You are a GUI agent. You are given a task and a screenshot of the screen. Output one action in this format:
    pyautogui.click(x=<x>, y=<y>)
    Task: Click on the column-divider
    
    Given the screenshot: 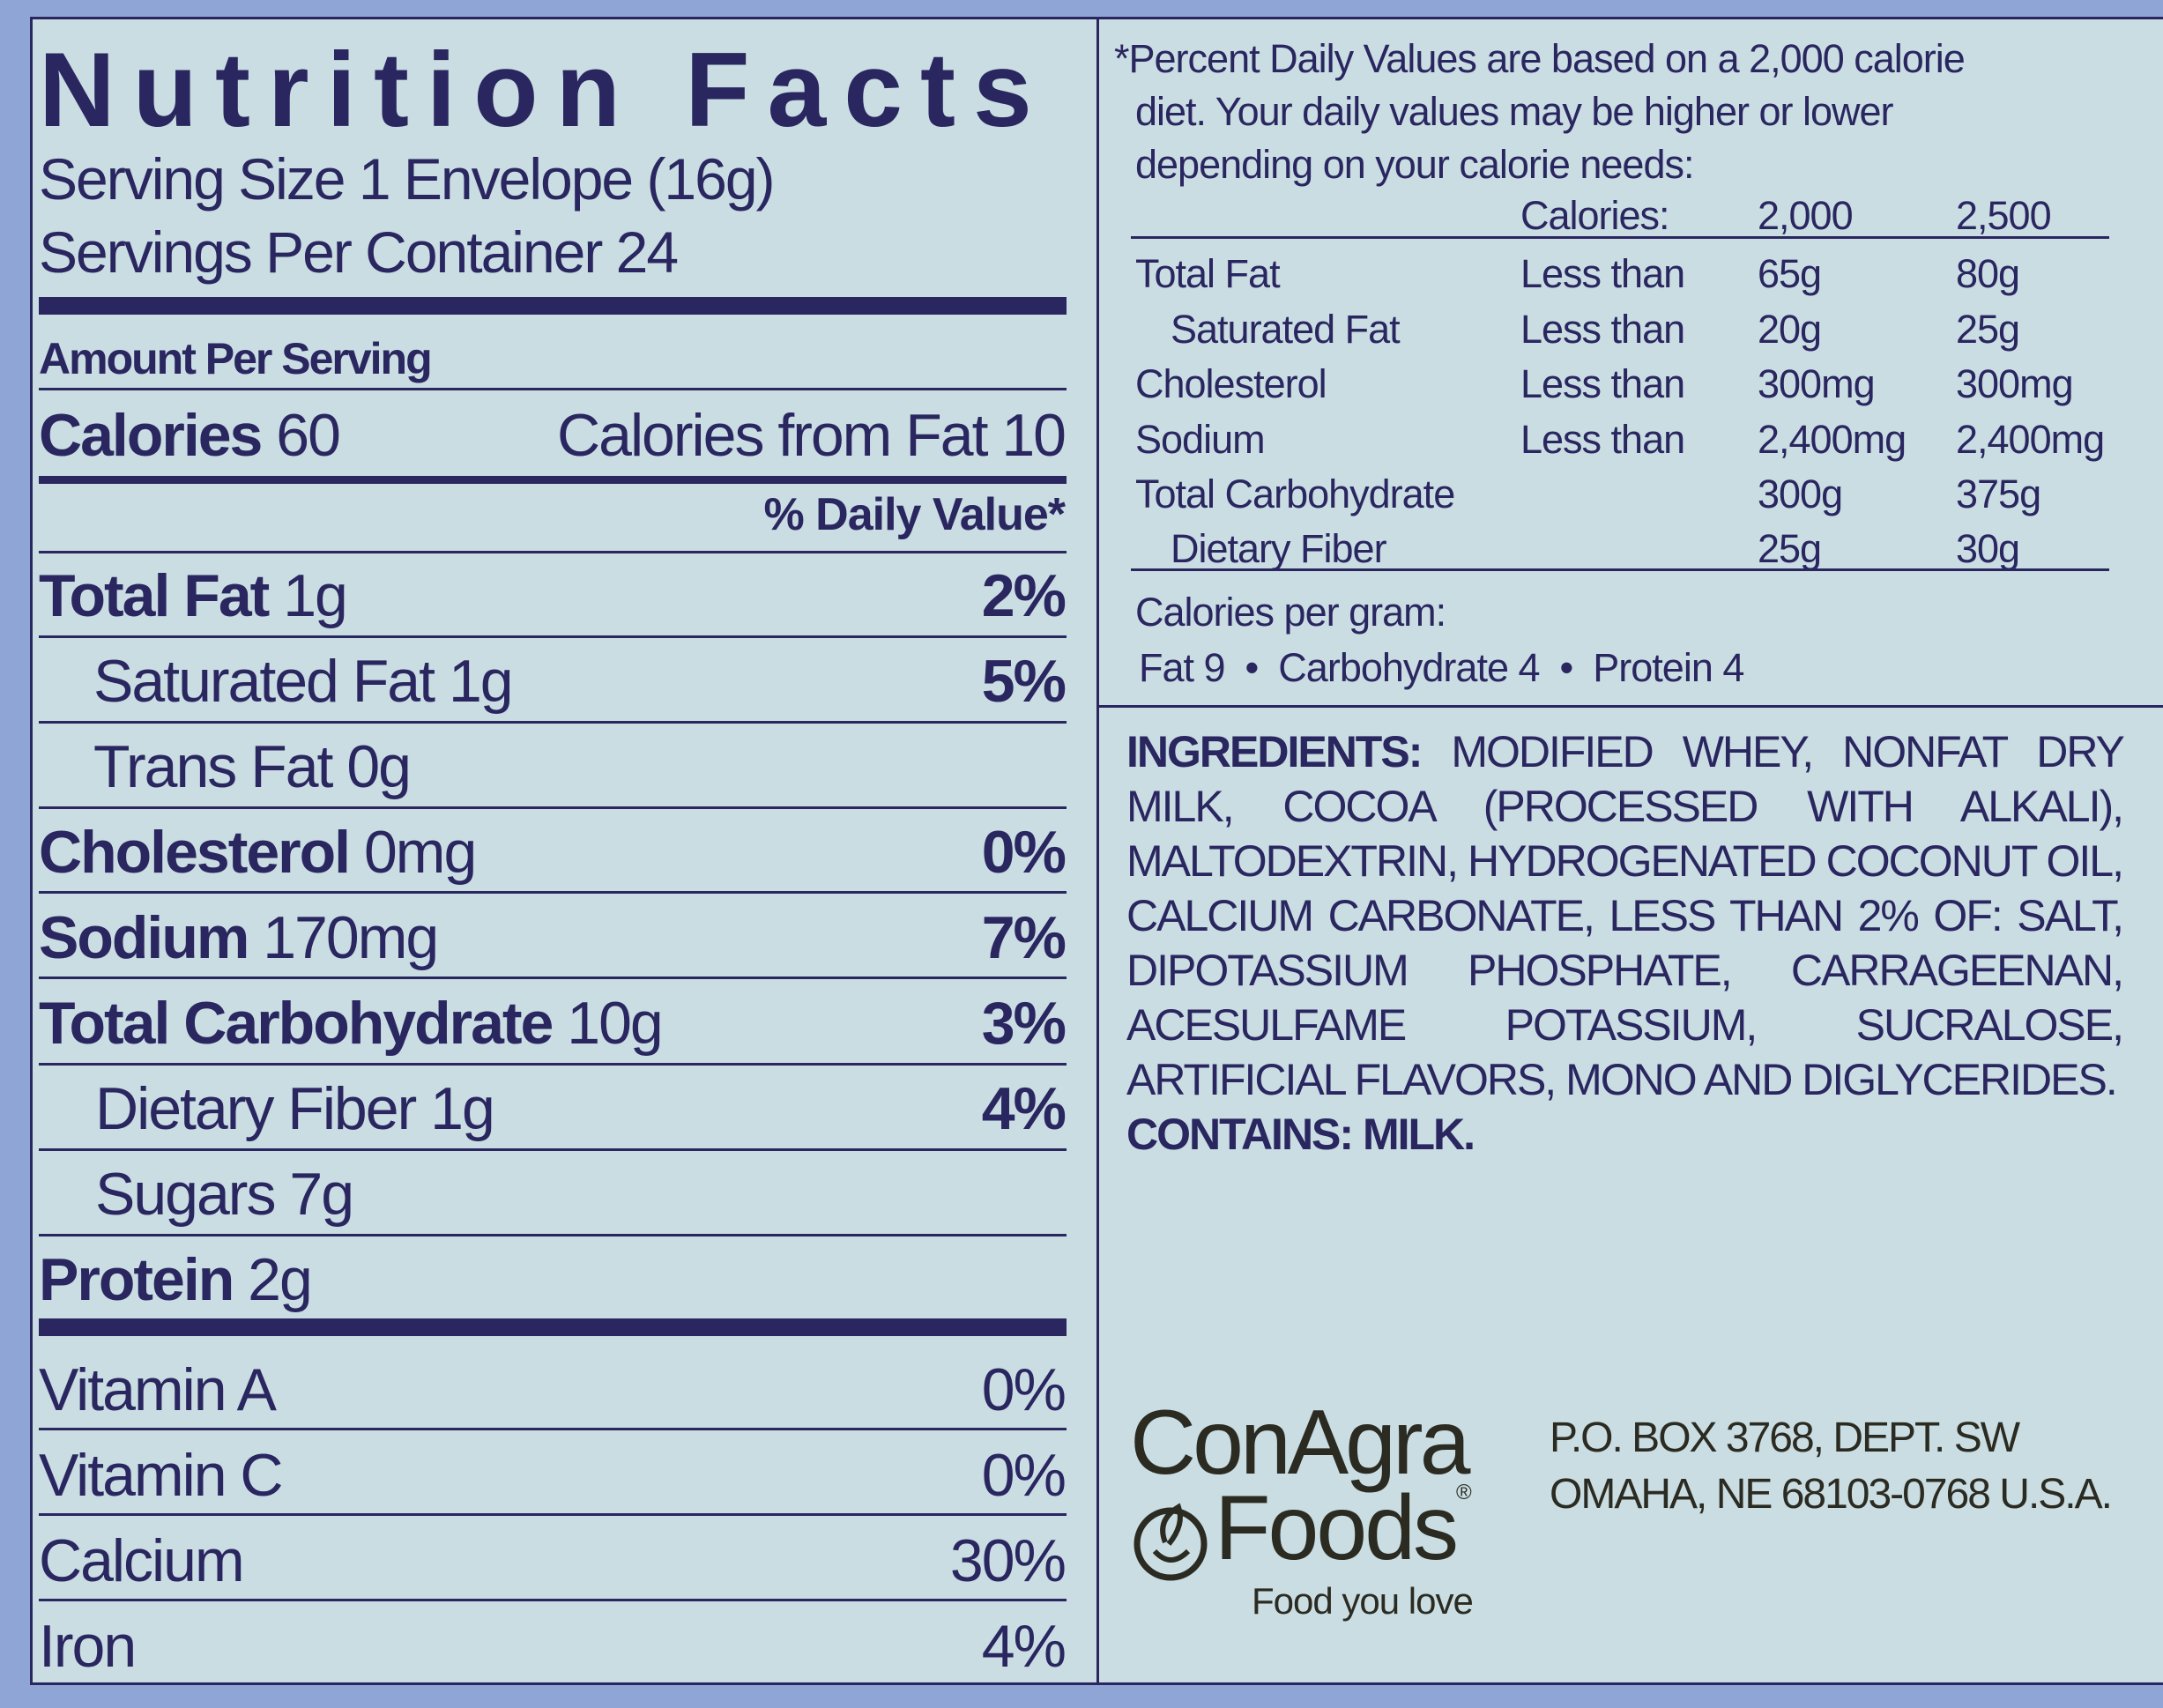 What is the action you would take?
    pyautogui.click(x=1097, y=851)
    